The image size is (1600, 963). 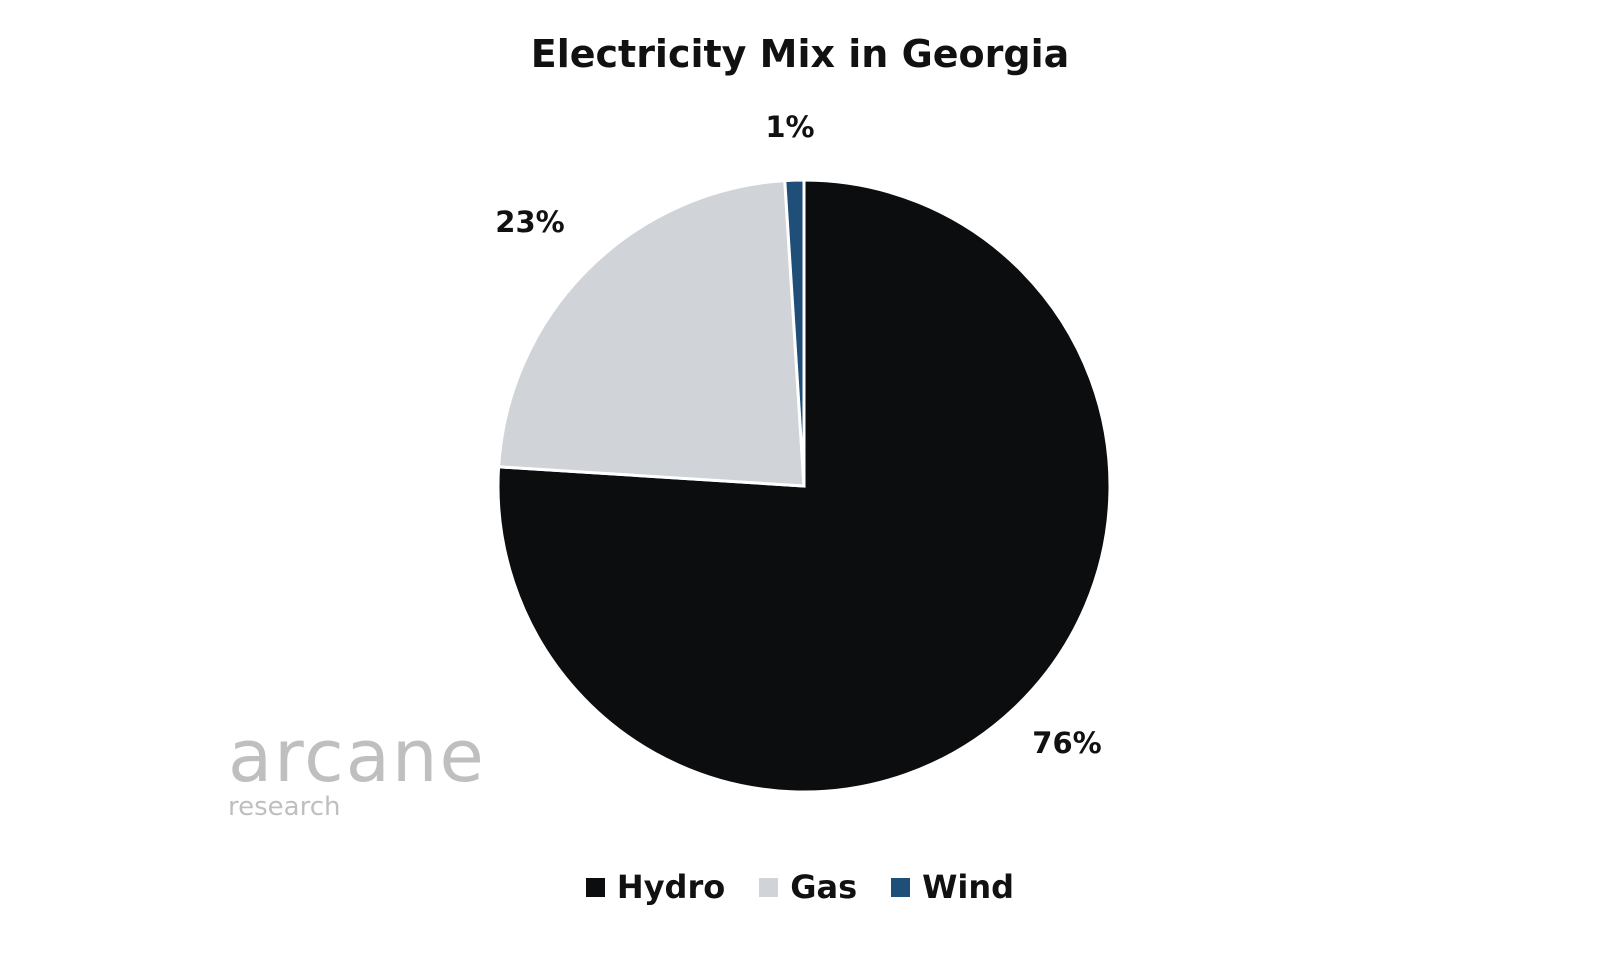 I want to click on pie-slice-wind, so click(x=794, y=332).